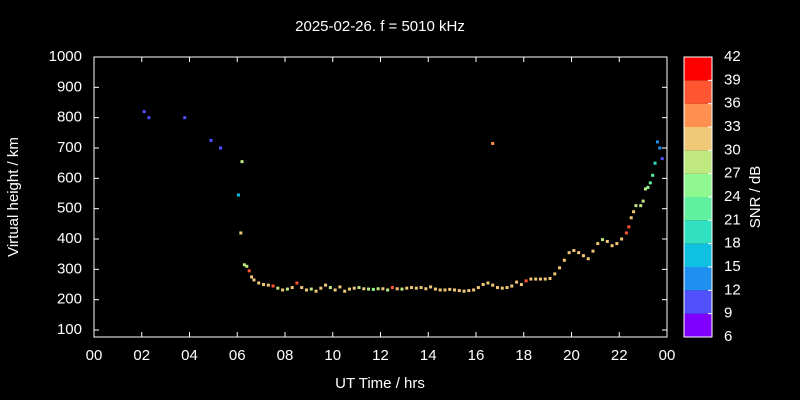 The image size is (800, 400). I want to click on x-tick-label: 22, so click(619, 355).